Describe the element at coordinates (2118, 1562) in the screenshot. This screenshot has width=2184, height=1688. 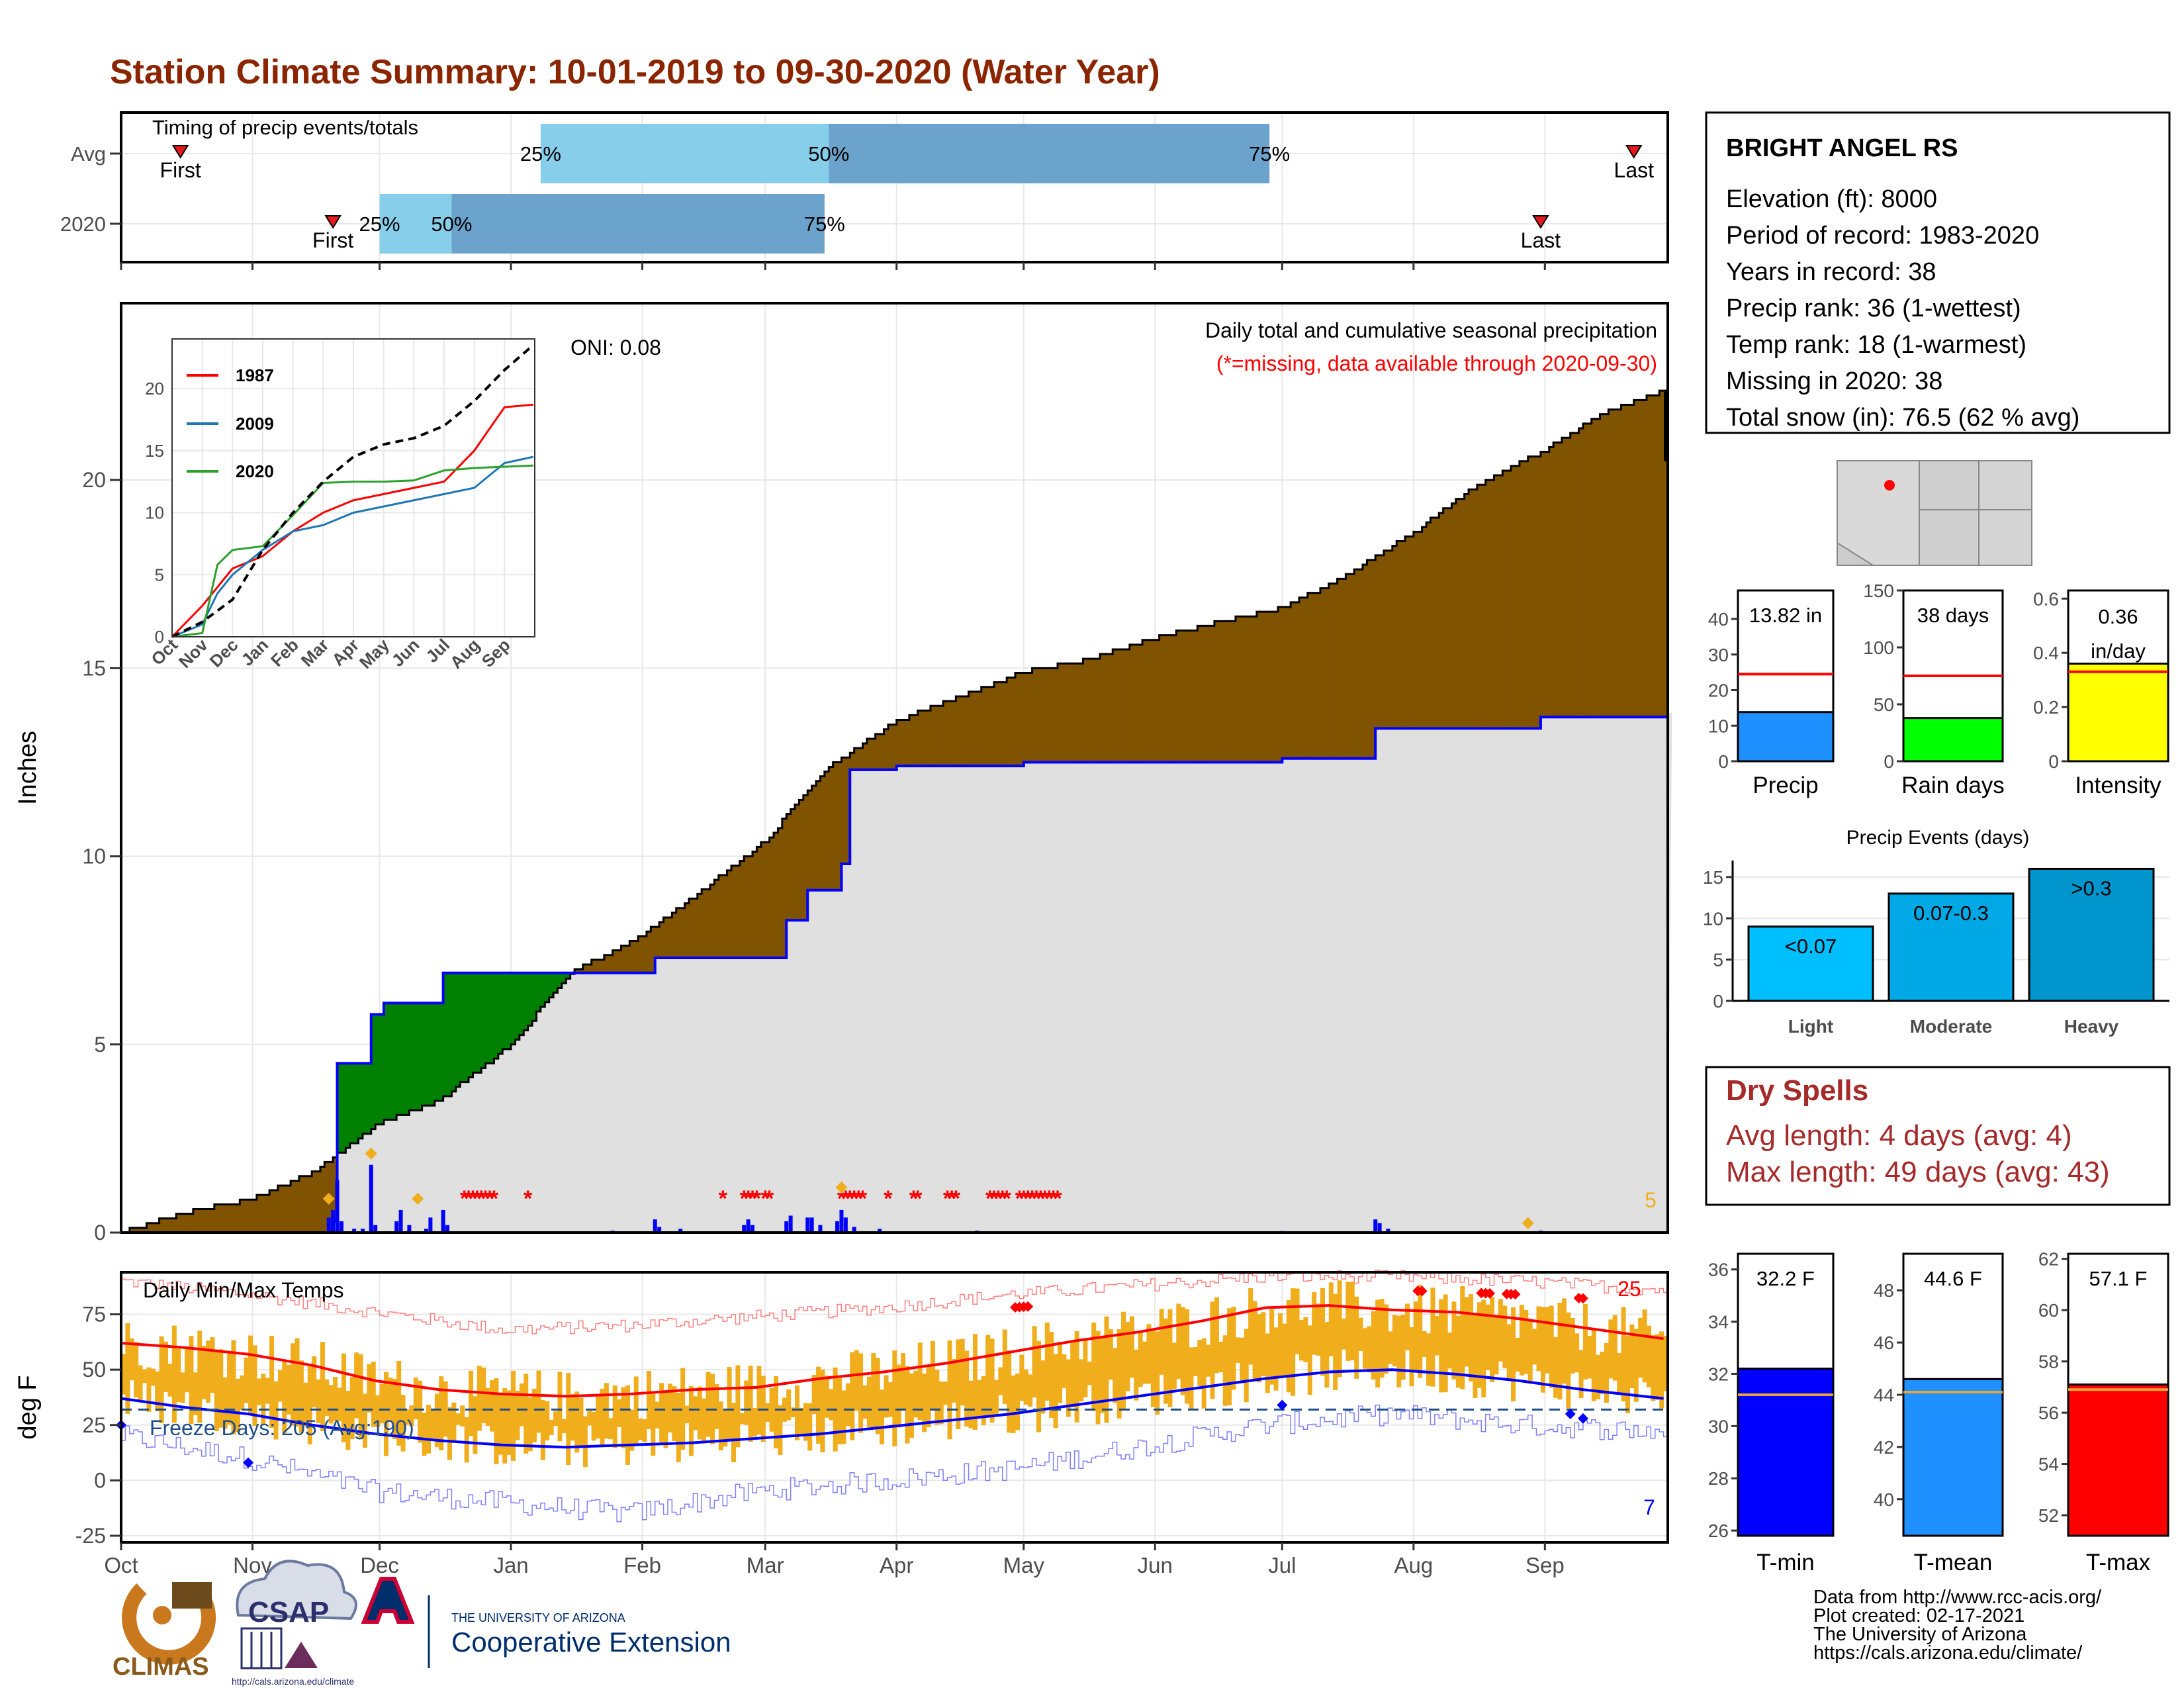
I see `temp-summary-category-label: T-max` at that location.